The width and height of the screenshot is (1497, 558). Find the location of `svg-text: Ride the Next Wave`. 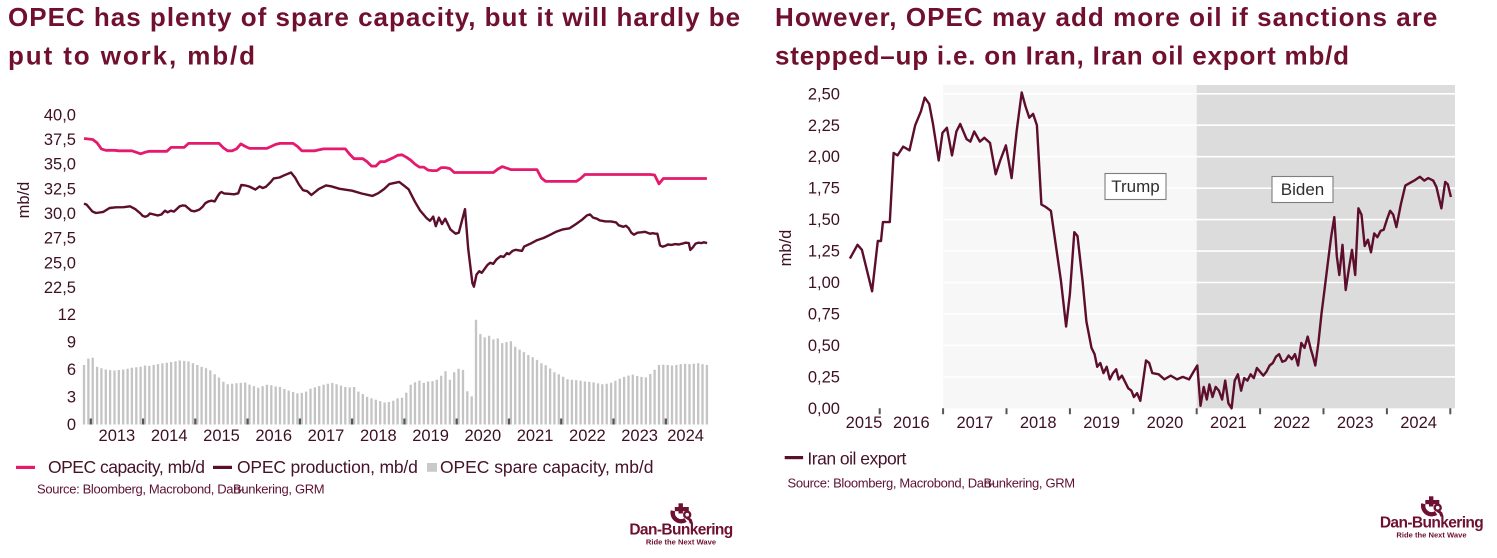

svg-text: Ride the Next Wave is located at coordinates (681, 541).